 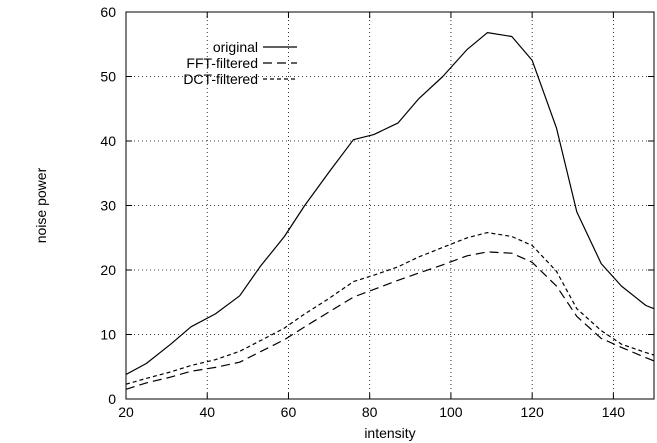 What do you see at coordinates (112, 399) in the screenshot?
I see `y-tick-label: 0` at bounding box center [112, 399].